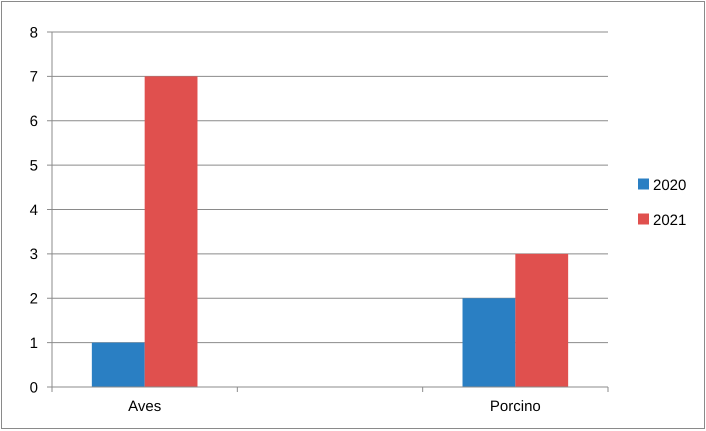 The width and height of the screenshot is (706, 431). Describe the element at coordinates (34, 33) in the screenshot. I see `y-tick-label: 8` at that location.